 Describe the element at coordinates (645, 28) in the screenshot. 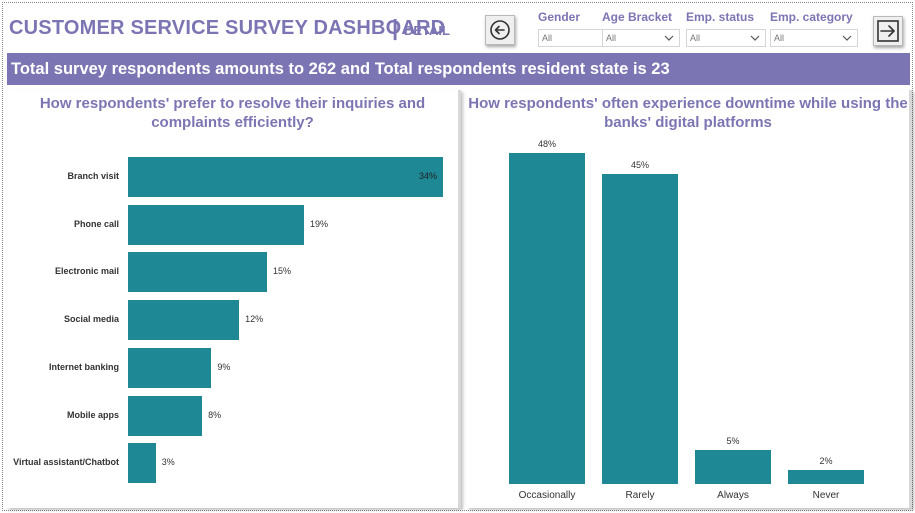

I see `filter-age-bracket: Age Bracket All` at that location.